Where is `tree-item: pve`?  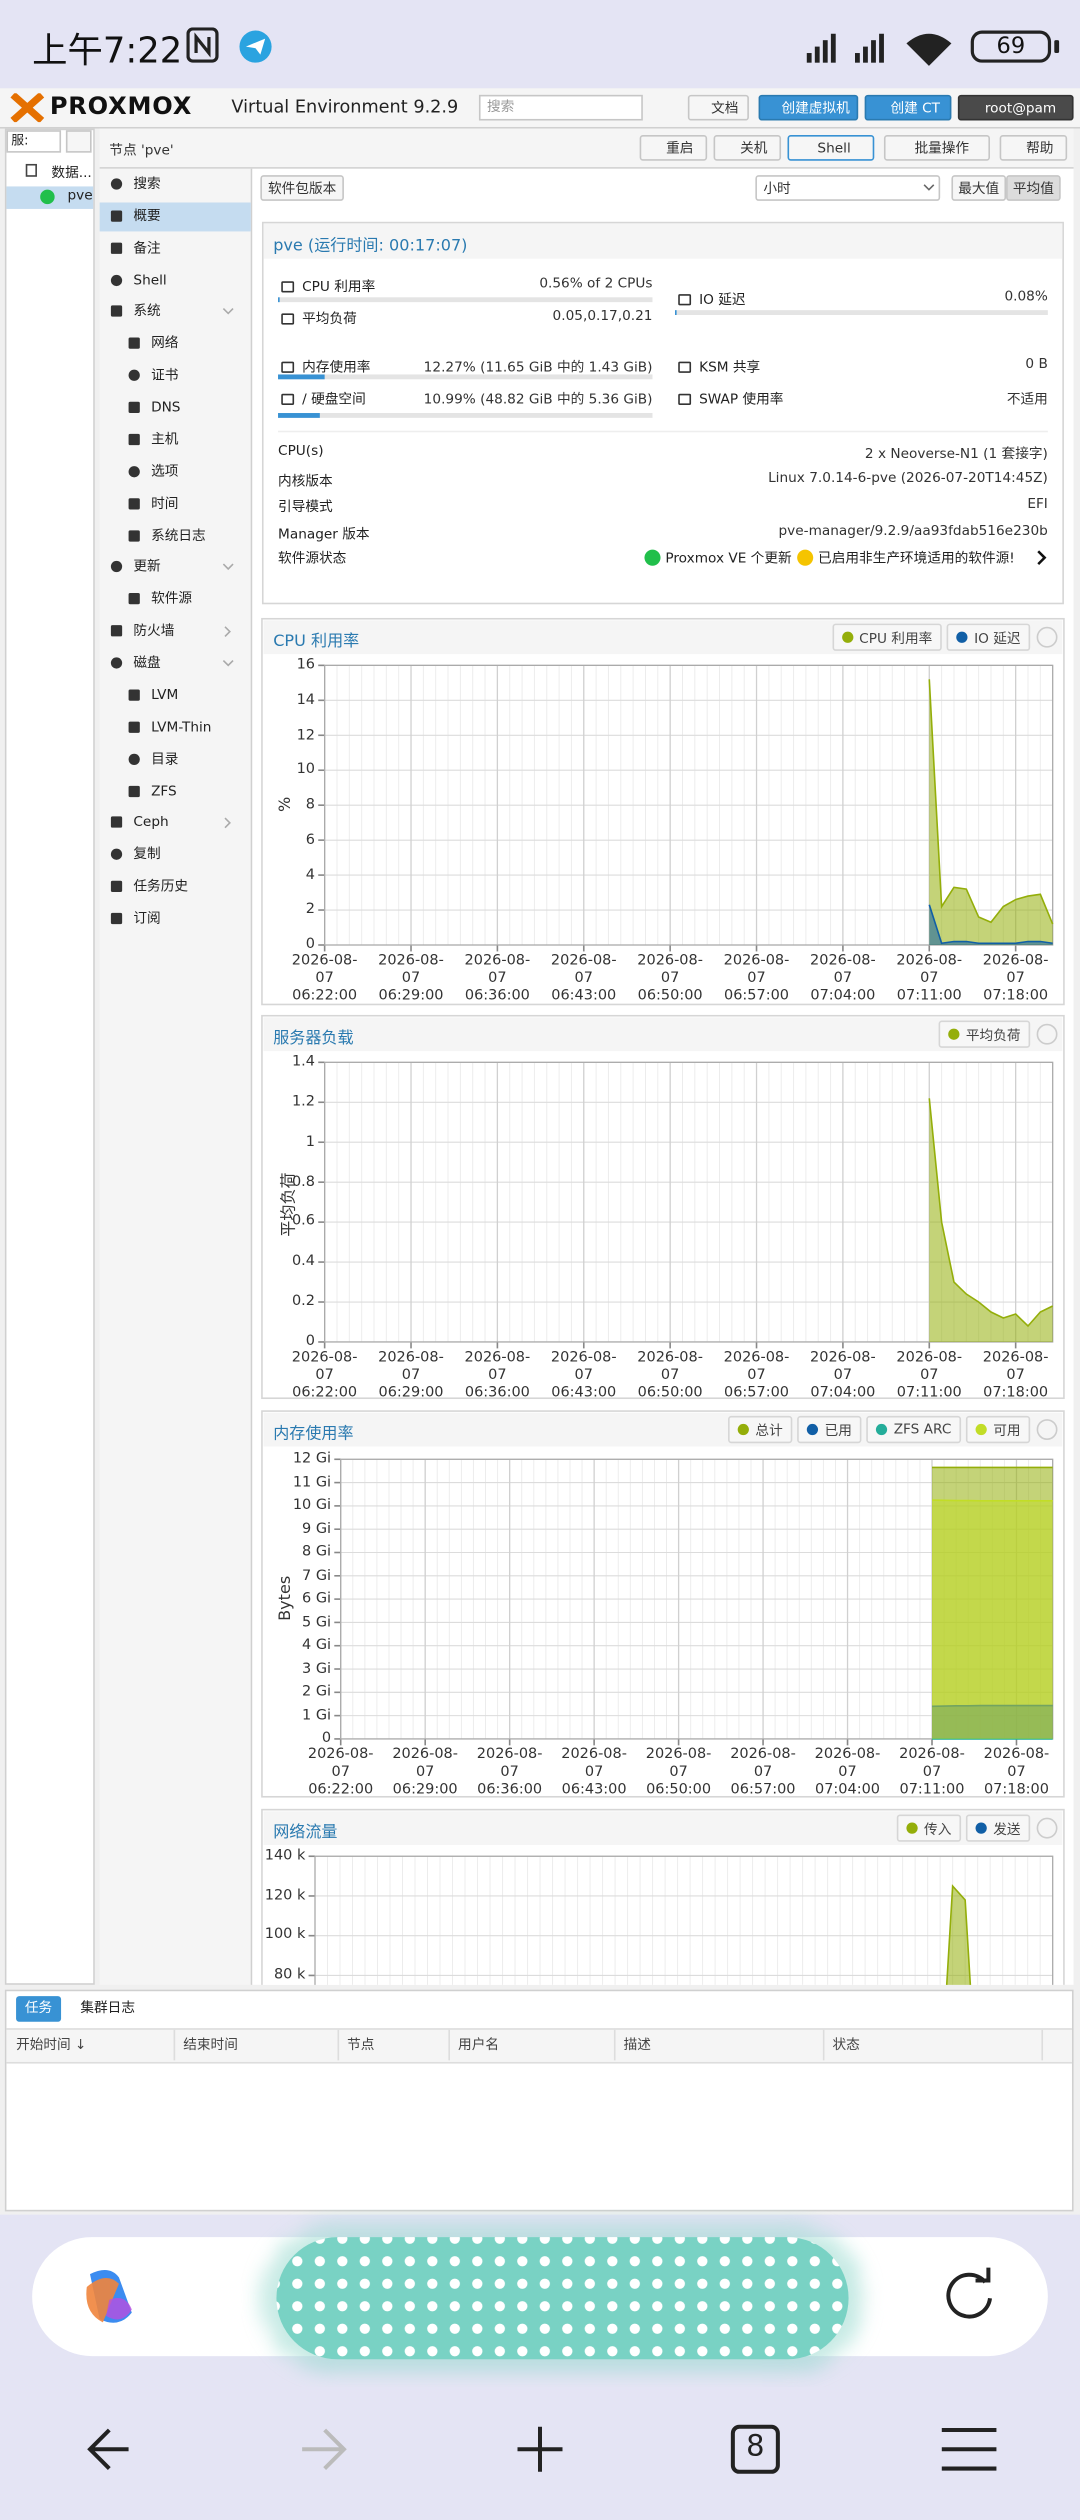
tree-item: pve is located at coordinates (80, 196).